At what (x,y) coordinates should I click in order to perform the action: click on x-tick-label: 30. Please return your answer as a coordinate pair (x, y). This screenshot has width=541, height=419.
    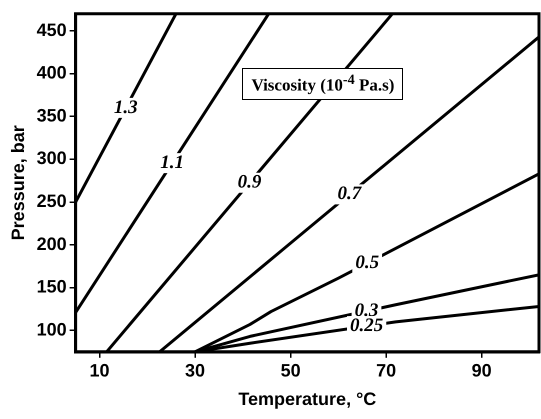
    Looking at the image, I should click on (195, 370).